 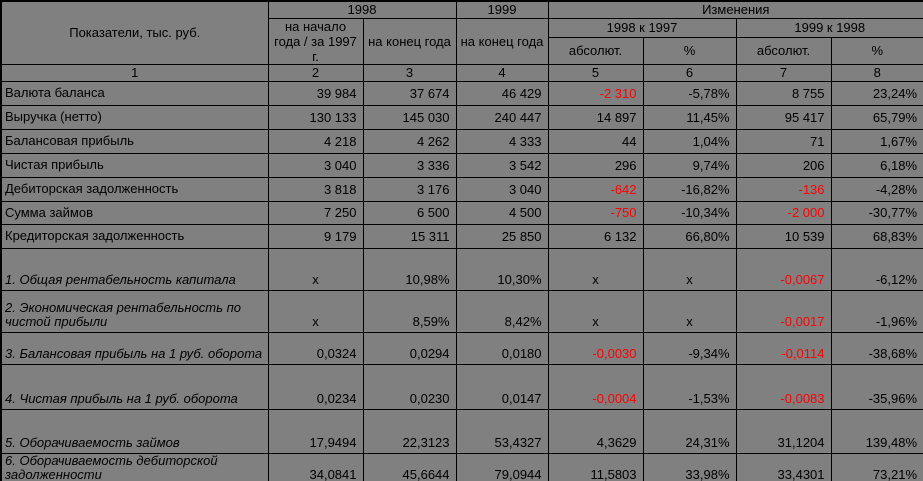 I want to click on row-label: Чистая прибыль, so click(x=134, y=165).